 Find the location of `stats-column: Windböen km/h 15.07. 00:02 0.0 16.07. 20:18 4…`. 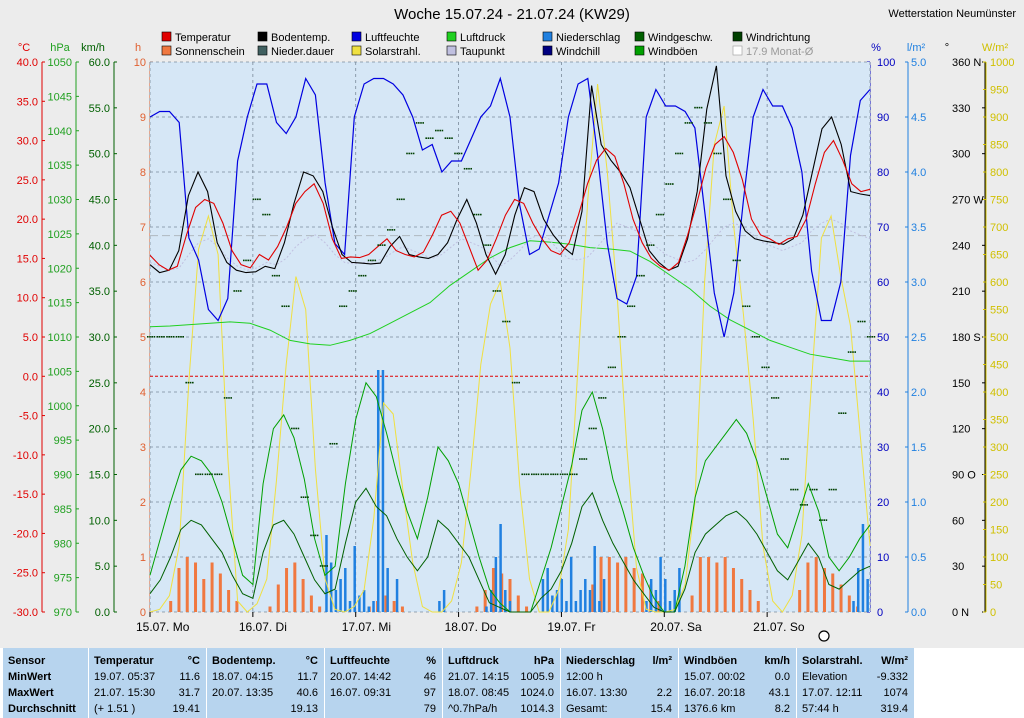

stats-column: Windböen km/h 15.07. 00:02 0.0 16.07. 20:18 4… is located at coordinates (738, 683).